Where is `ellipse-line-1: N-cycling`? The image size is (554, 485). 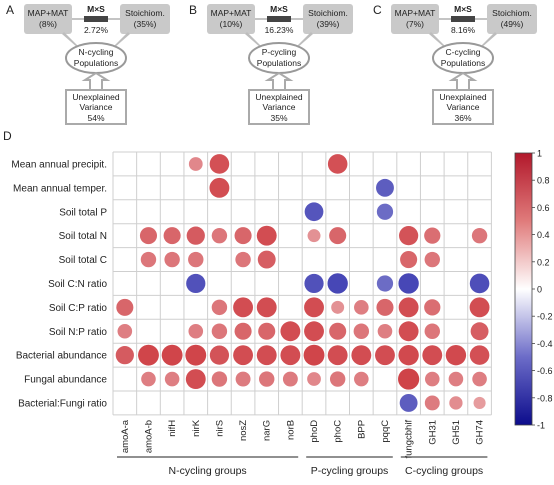
ellipse-line-1: N-cycling is located at coordinates (96, 52).